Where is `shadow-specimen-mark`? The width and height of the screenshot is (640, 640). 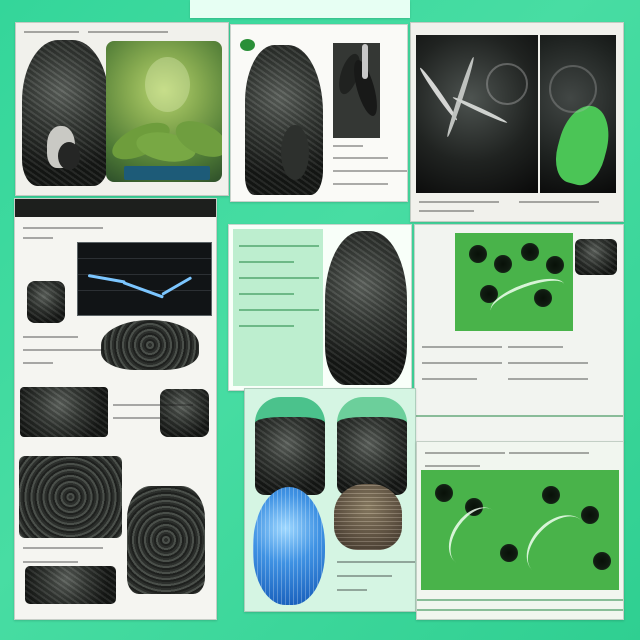 shadow-specimen-mark is located at coordinates (69, 156).